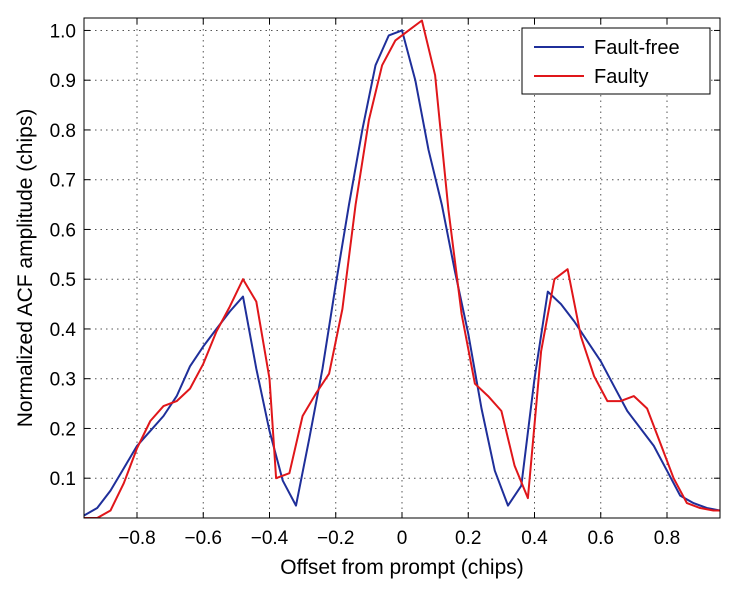  Describe the element at coordinates (637, 48) in the screenshot. I see `legend-label-fault-free: Fault-free` at that location.